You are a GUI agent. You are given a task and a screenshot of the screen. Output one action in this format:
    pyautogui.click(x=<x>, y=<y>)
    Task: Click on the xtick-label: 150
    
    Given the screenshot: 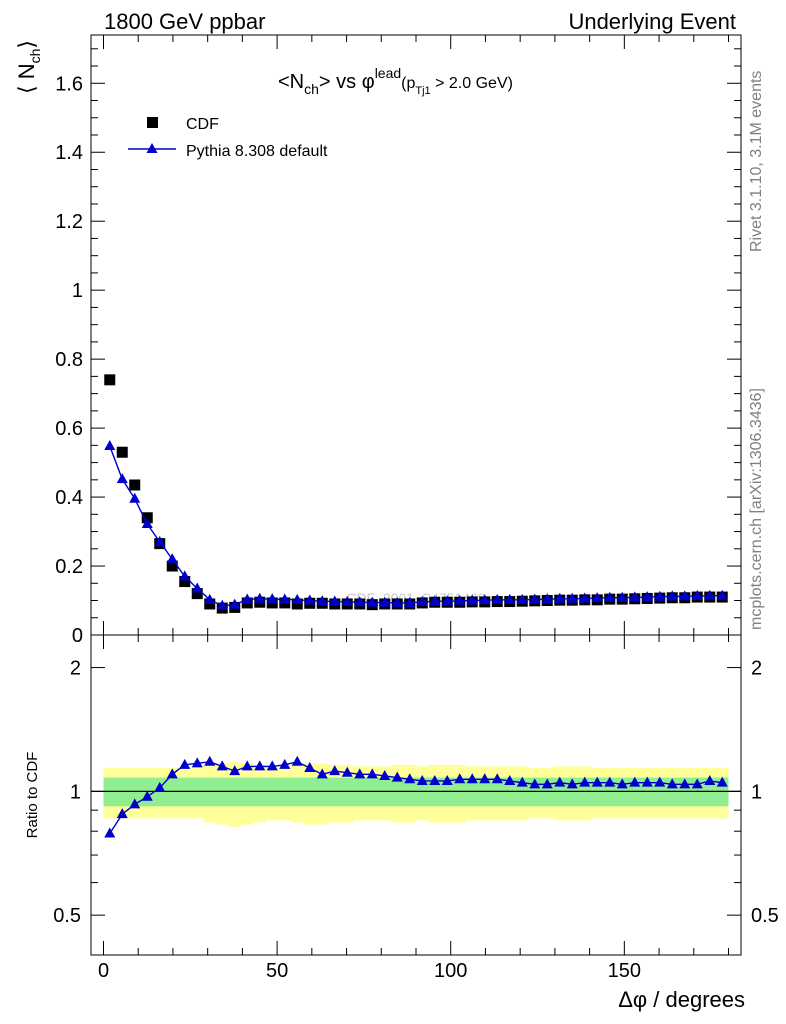 What is the action you would take?
    pyautogui.click(x=624, y=971)
    